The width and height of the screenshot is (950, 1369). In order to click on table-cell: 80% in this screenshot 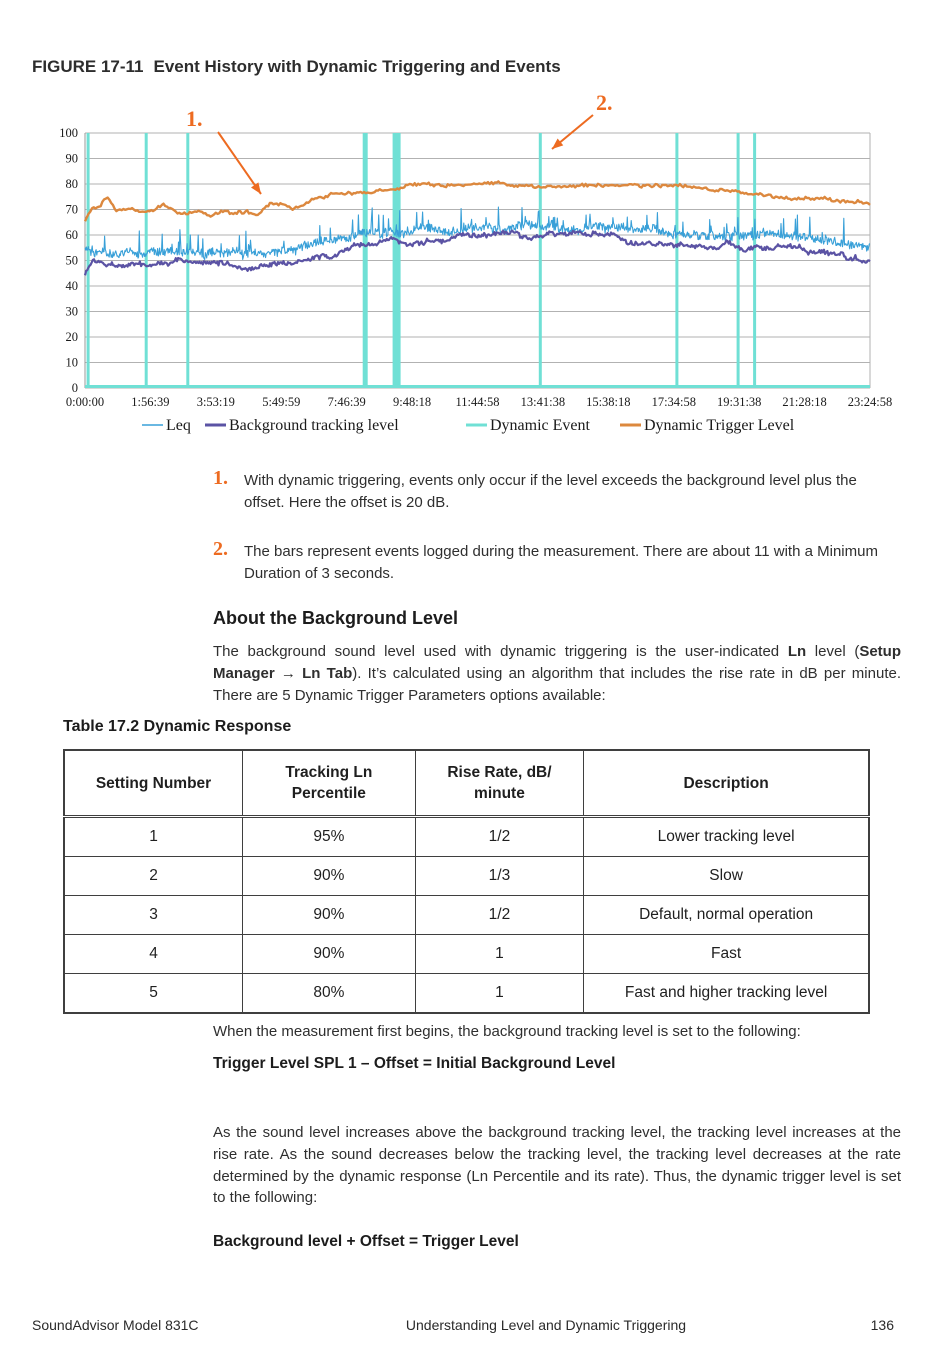, I will do `click(329, 993)`.